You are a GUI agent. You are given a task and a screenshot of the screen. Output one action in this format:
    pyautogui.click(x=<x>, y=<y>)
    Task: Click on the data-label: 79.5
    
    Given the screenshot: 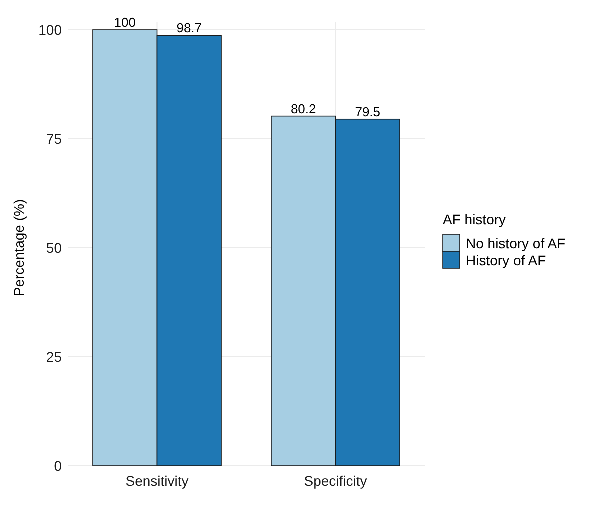 What is the action you would take?
    pyautogui.click(x=368, y=112)
    